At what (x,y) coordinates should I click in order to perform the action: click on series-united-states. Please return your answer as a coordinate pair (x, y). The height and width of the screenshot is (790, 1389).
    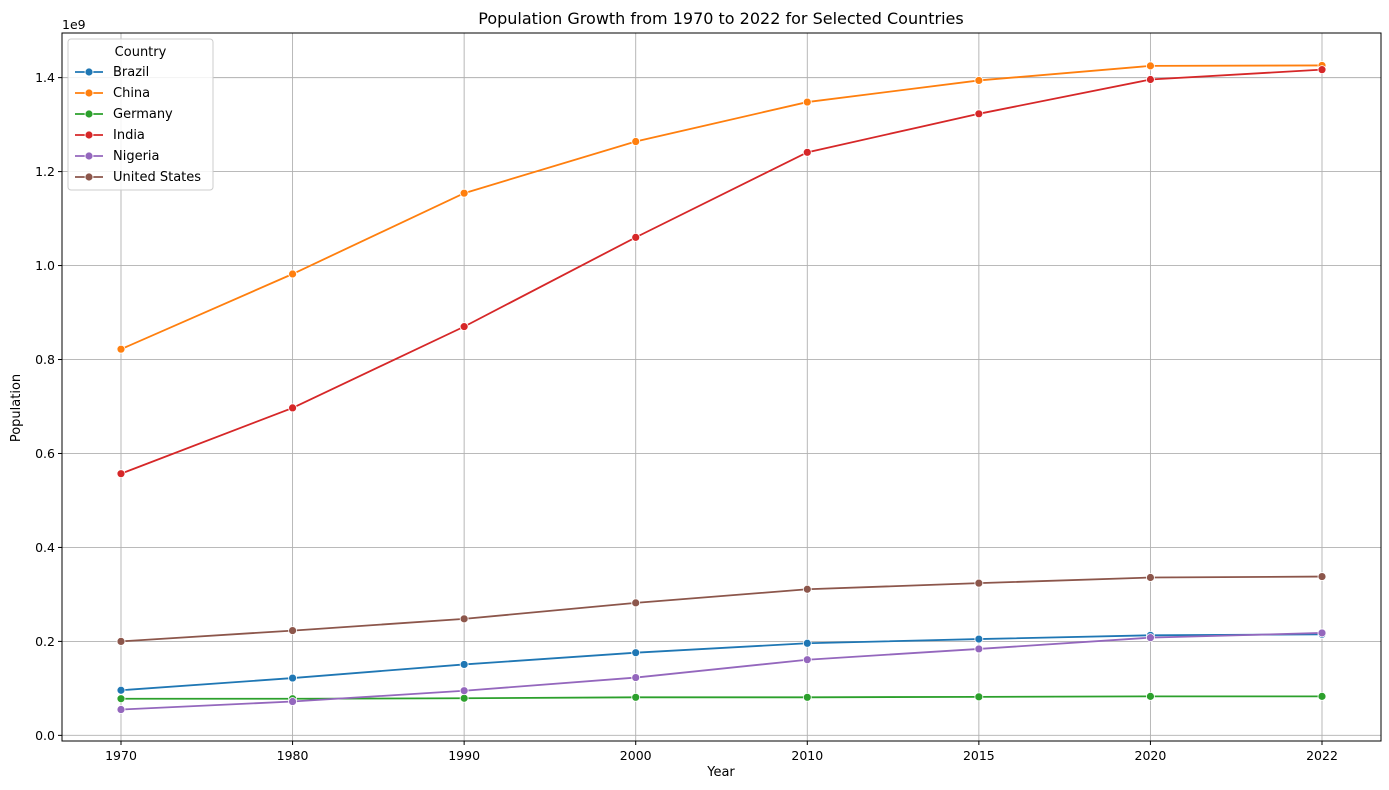
    Looking at the image, I should click on (721, 609).